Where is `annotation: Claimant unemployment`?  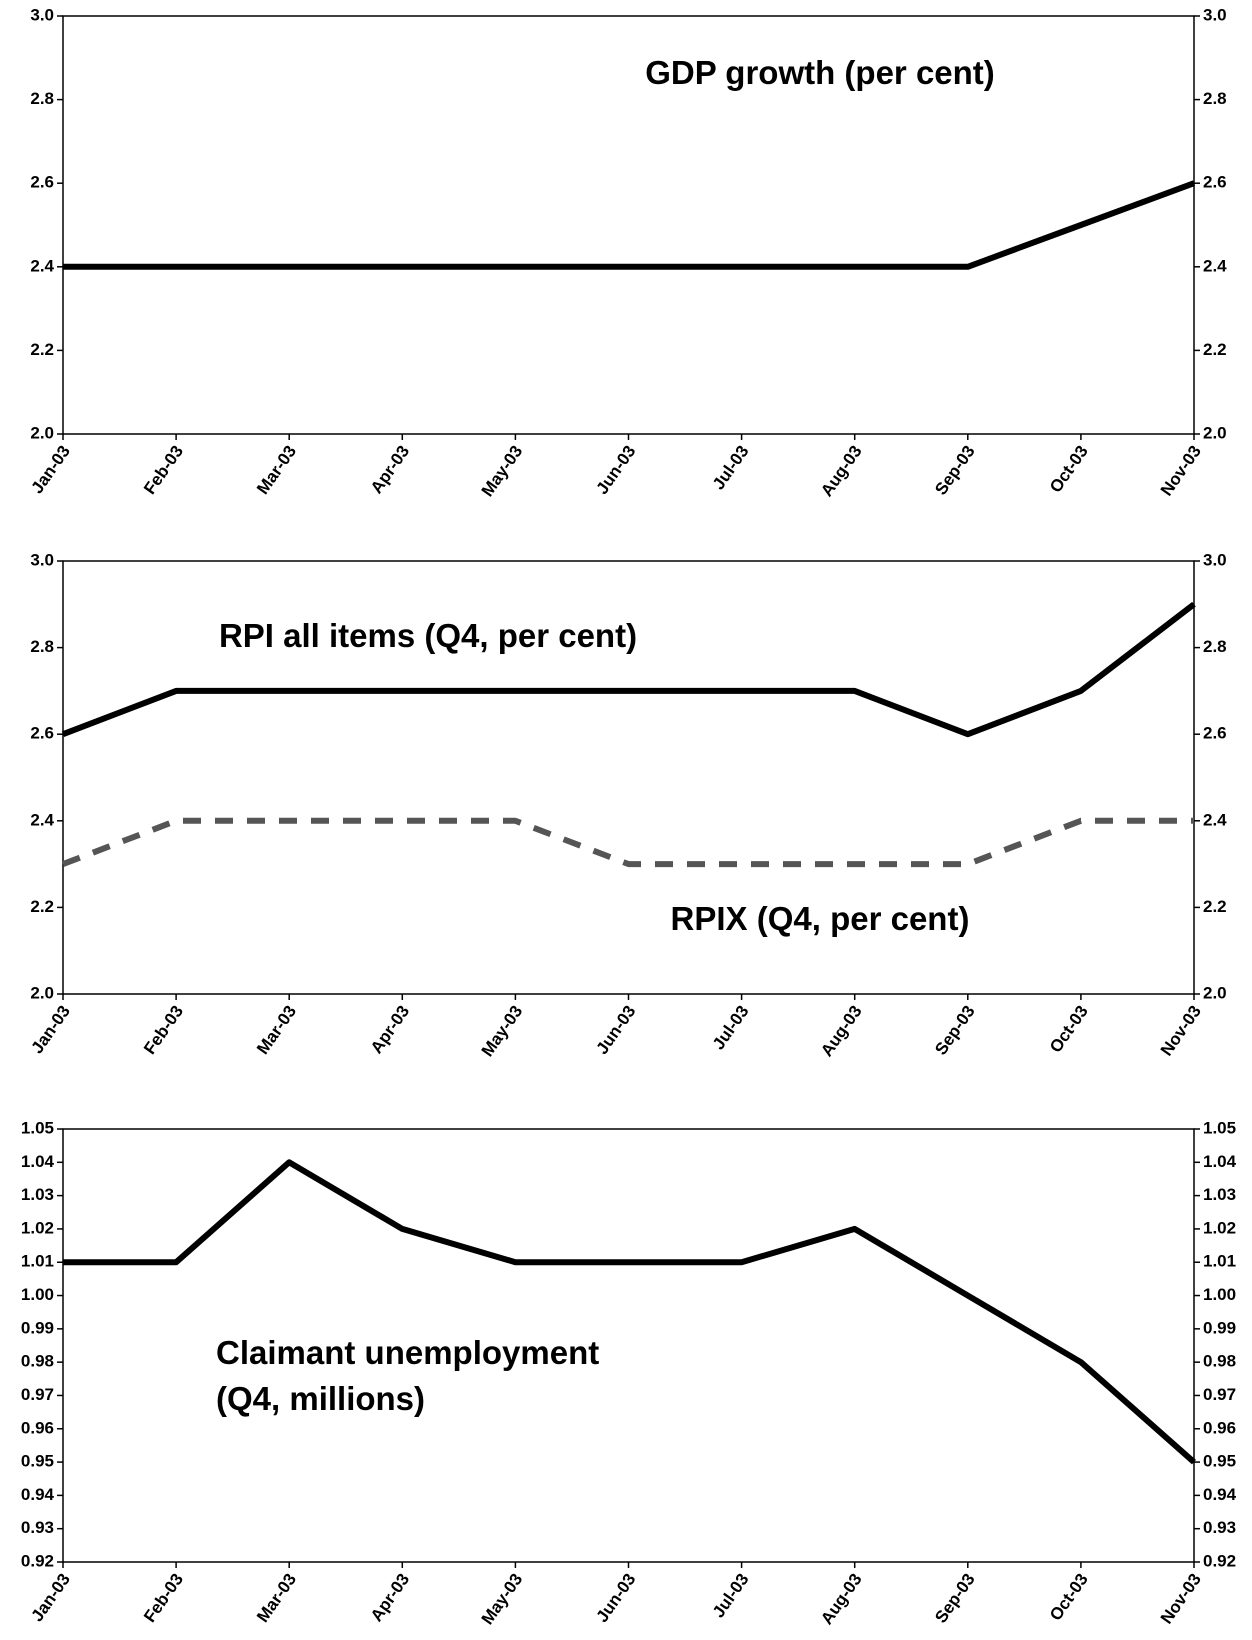
annotation: Claimant unemployment is located at coordinates (407, 1352).